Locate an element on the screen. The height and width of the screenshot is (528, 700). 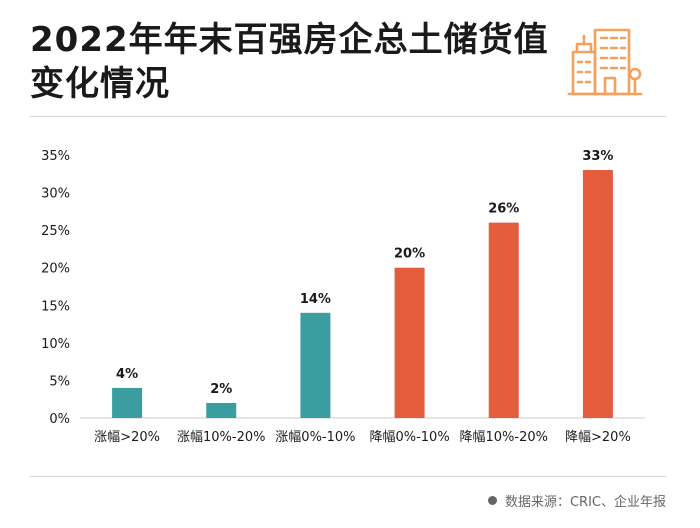
data-label: 20% is located at coordinates (409, 254).